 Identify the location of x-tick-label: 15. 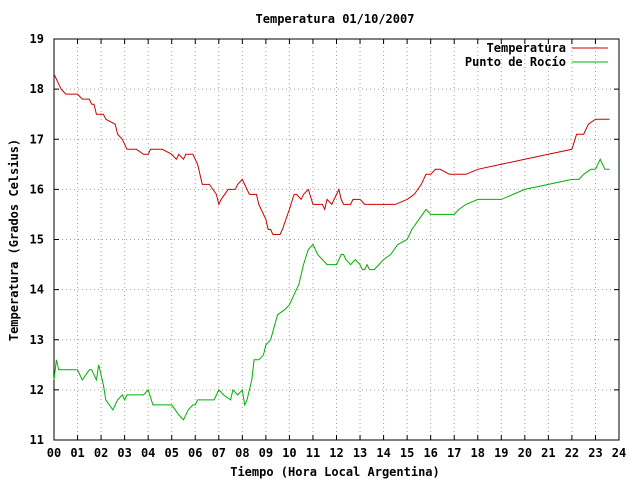
(407, 453).